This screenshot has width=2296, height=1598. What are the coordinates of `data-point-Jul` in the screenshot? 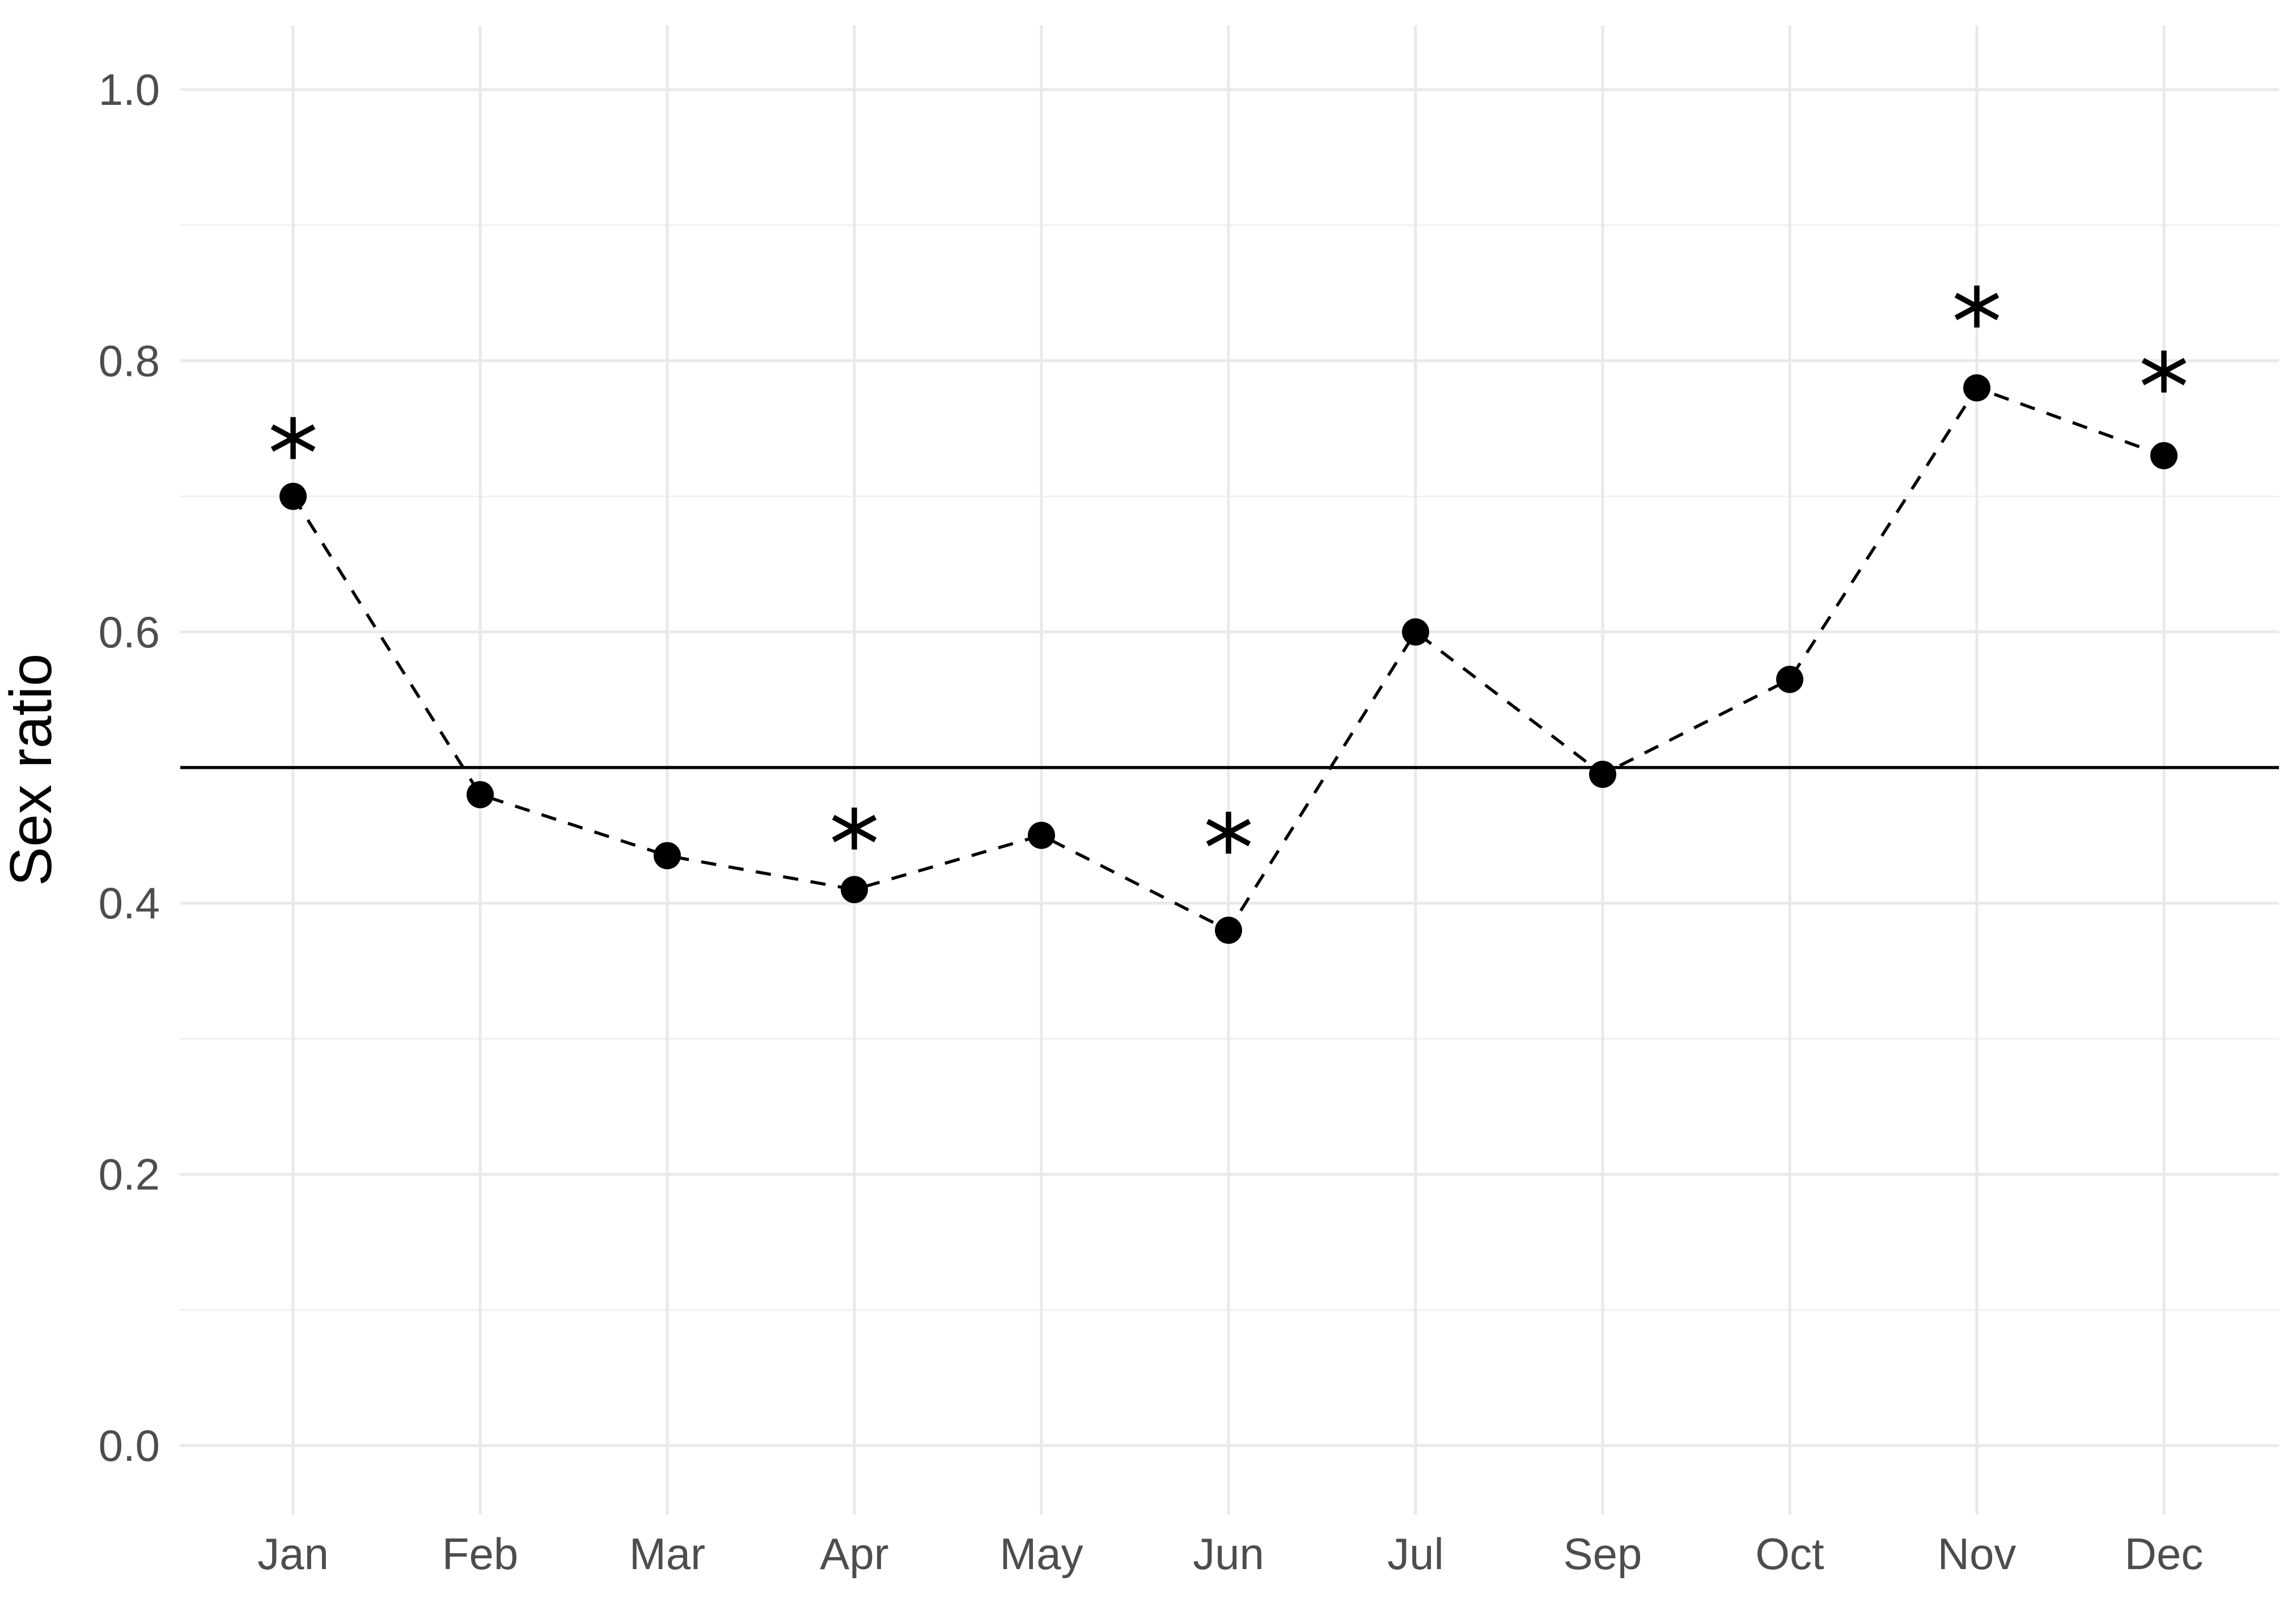 It's located at (1416, 632).